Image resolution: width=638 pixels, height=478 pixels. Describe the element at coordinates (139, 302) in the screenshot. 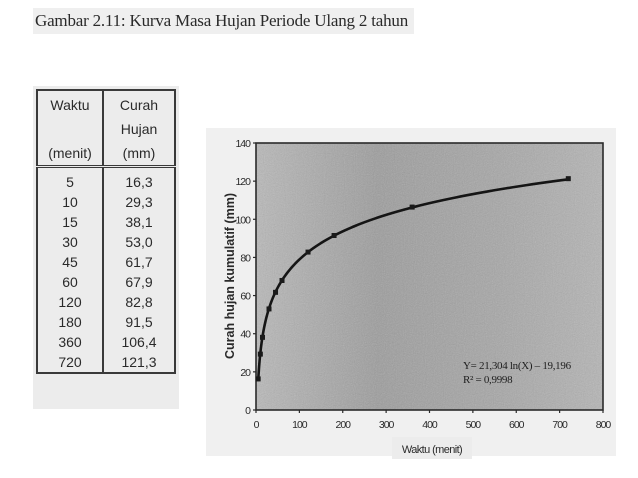

I see `cell-curah-hujan: 82,8` at that location.